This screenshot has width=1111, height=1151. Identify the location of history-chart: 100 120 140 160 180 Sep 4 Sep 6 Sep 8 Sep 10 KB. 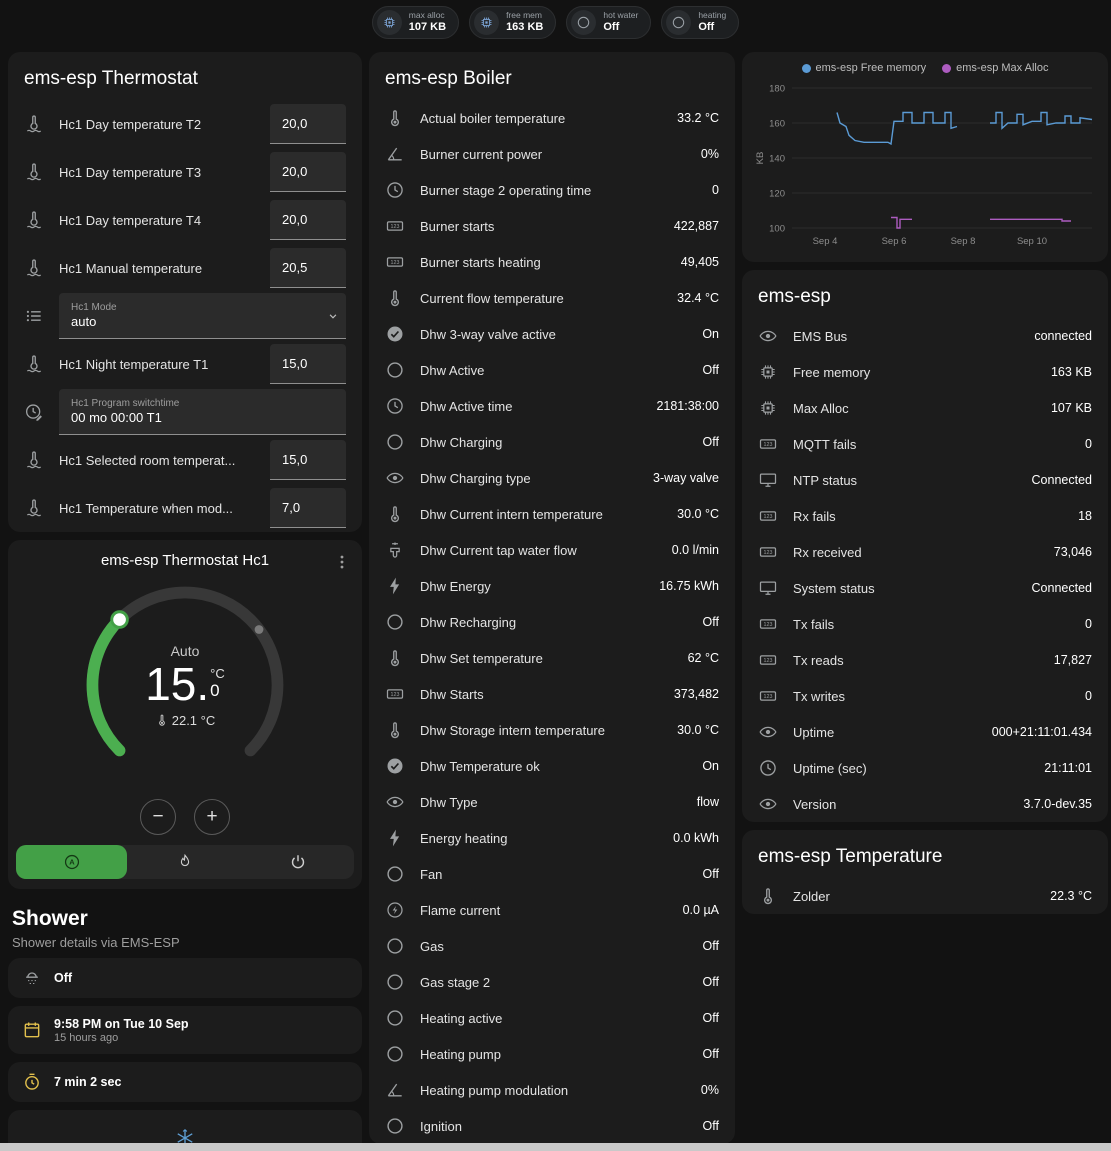
(925, 168).